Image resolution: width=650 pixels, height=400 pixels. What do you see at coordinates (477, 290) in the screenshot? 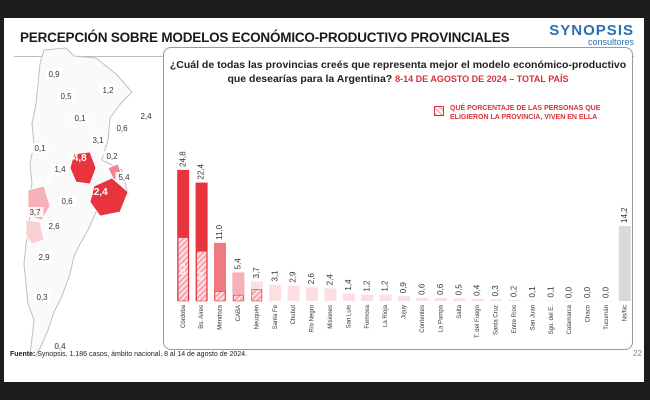
I see `bar-value-label: 0,4` at bounding box center [477, 290].